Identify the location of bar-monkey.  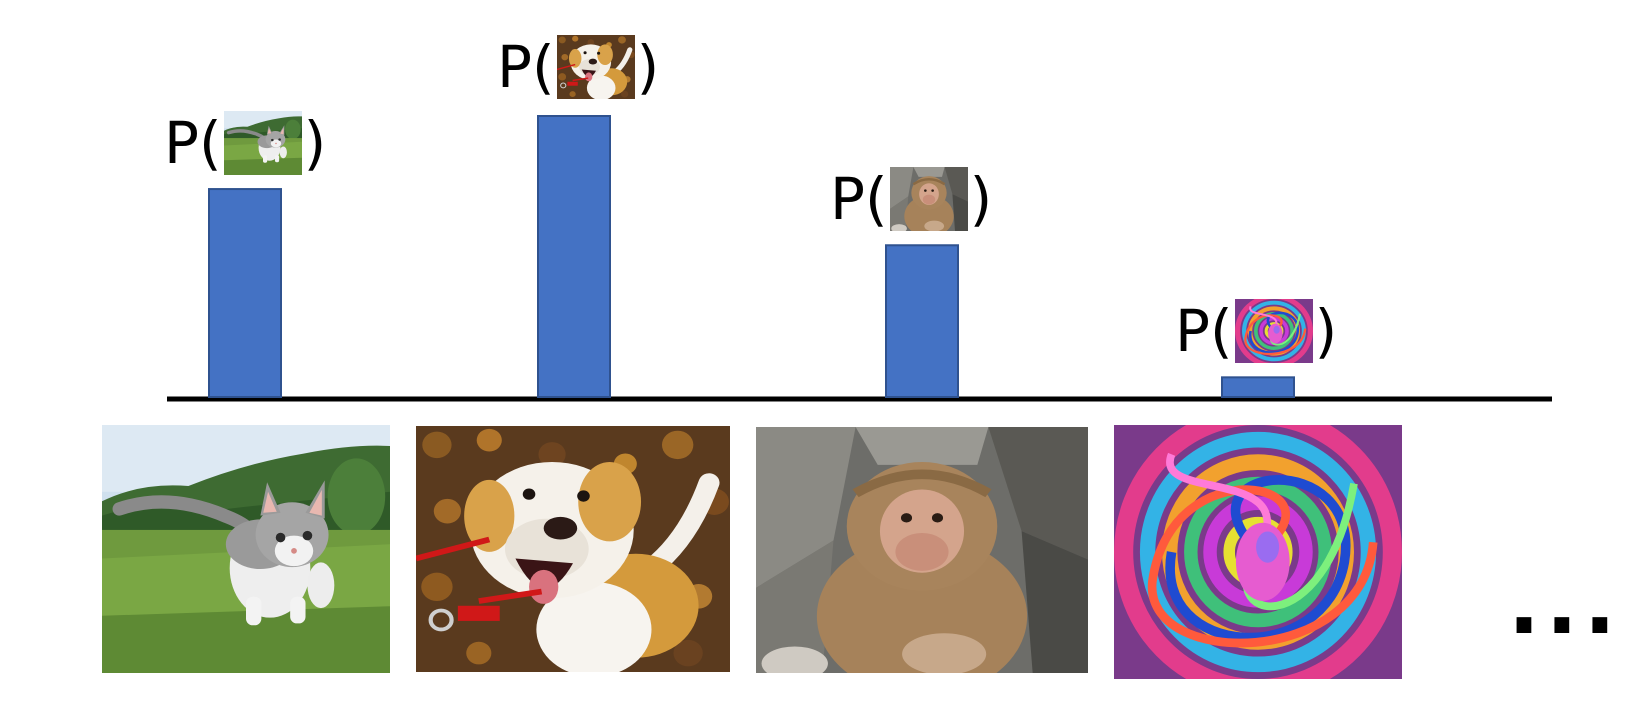
(922, 321).